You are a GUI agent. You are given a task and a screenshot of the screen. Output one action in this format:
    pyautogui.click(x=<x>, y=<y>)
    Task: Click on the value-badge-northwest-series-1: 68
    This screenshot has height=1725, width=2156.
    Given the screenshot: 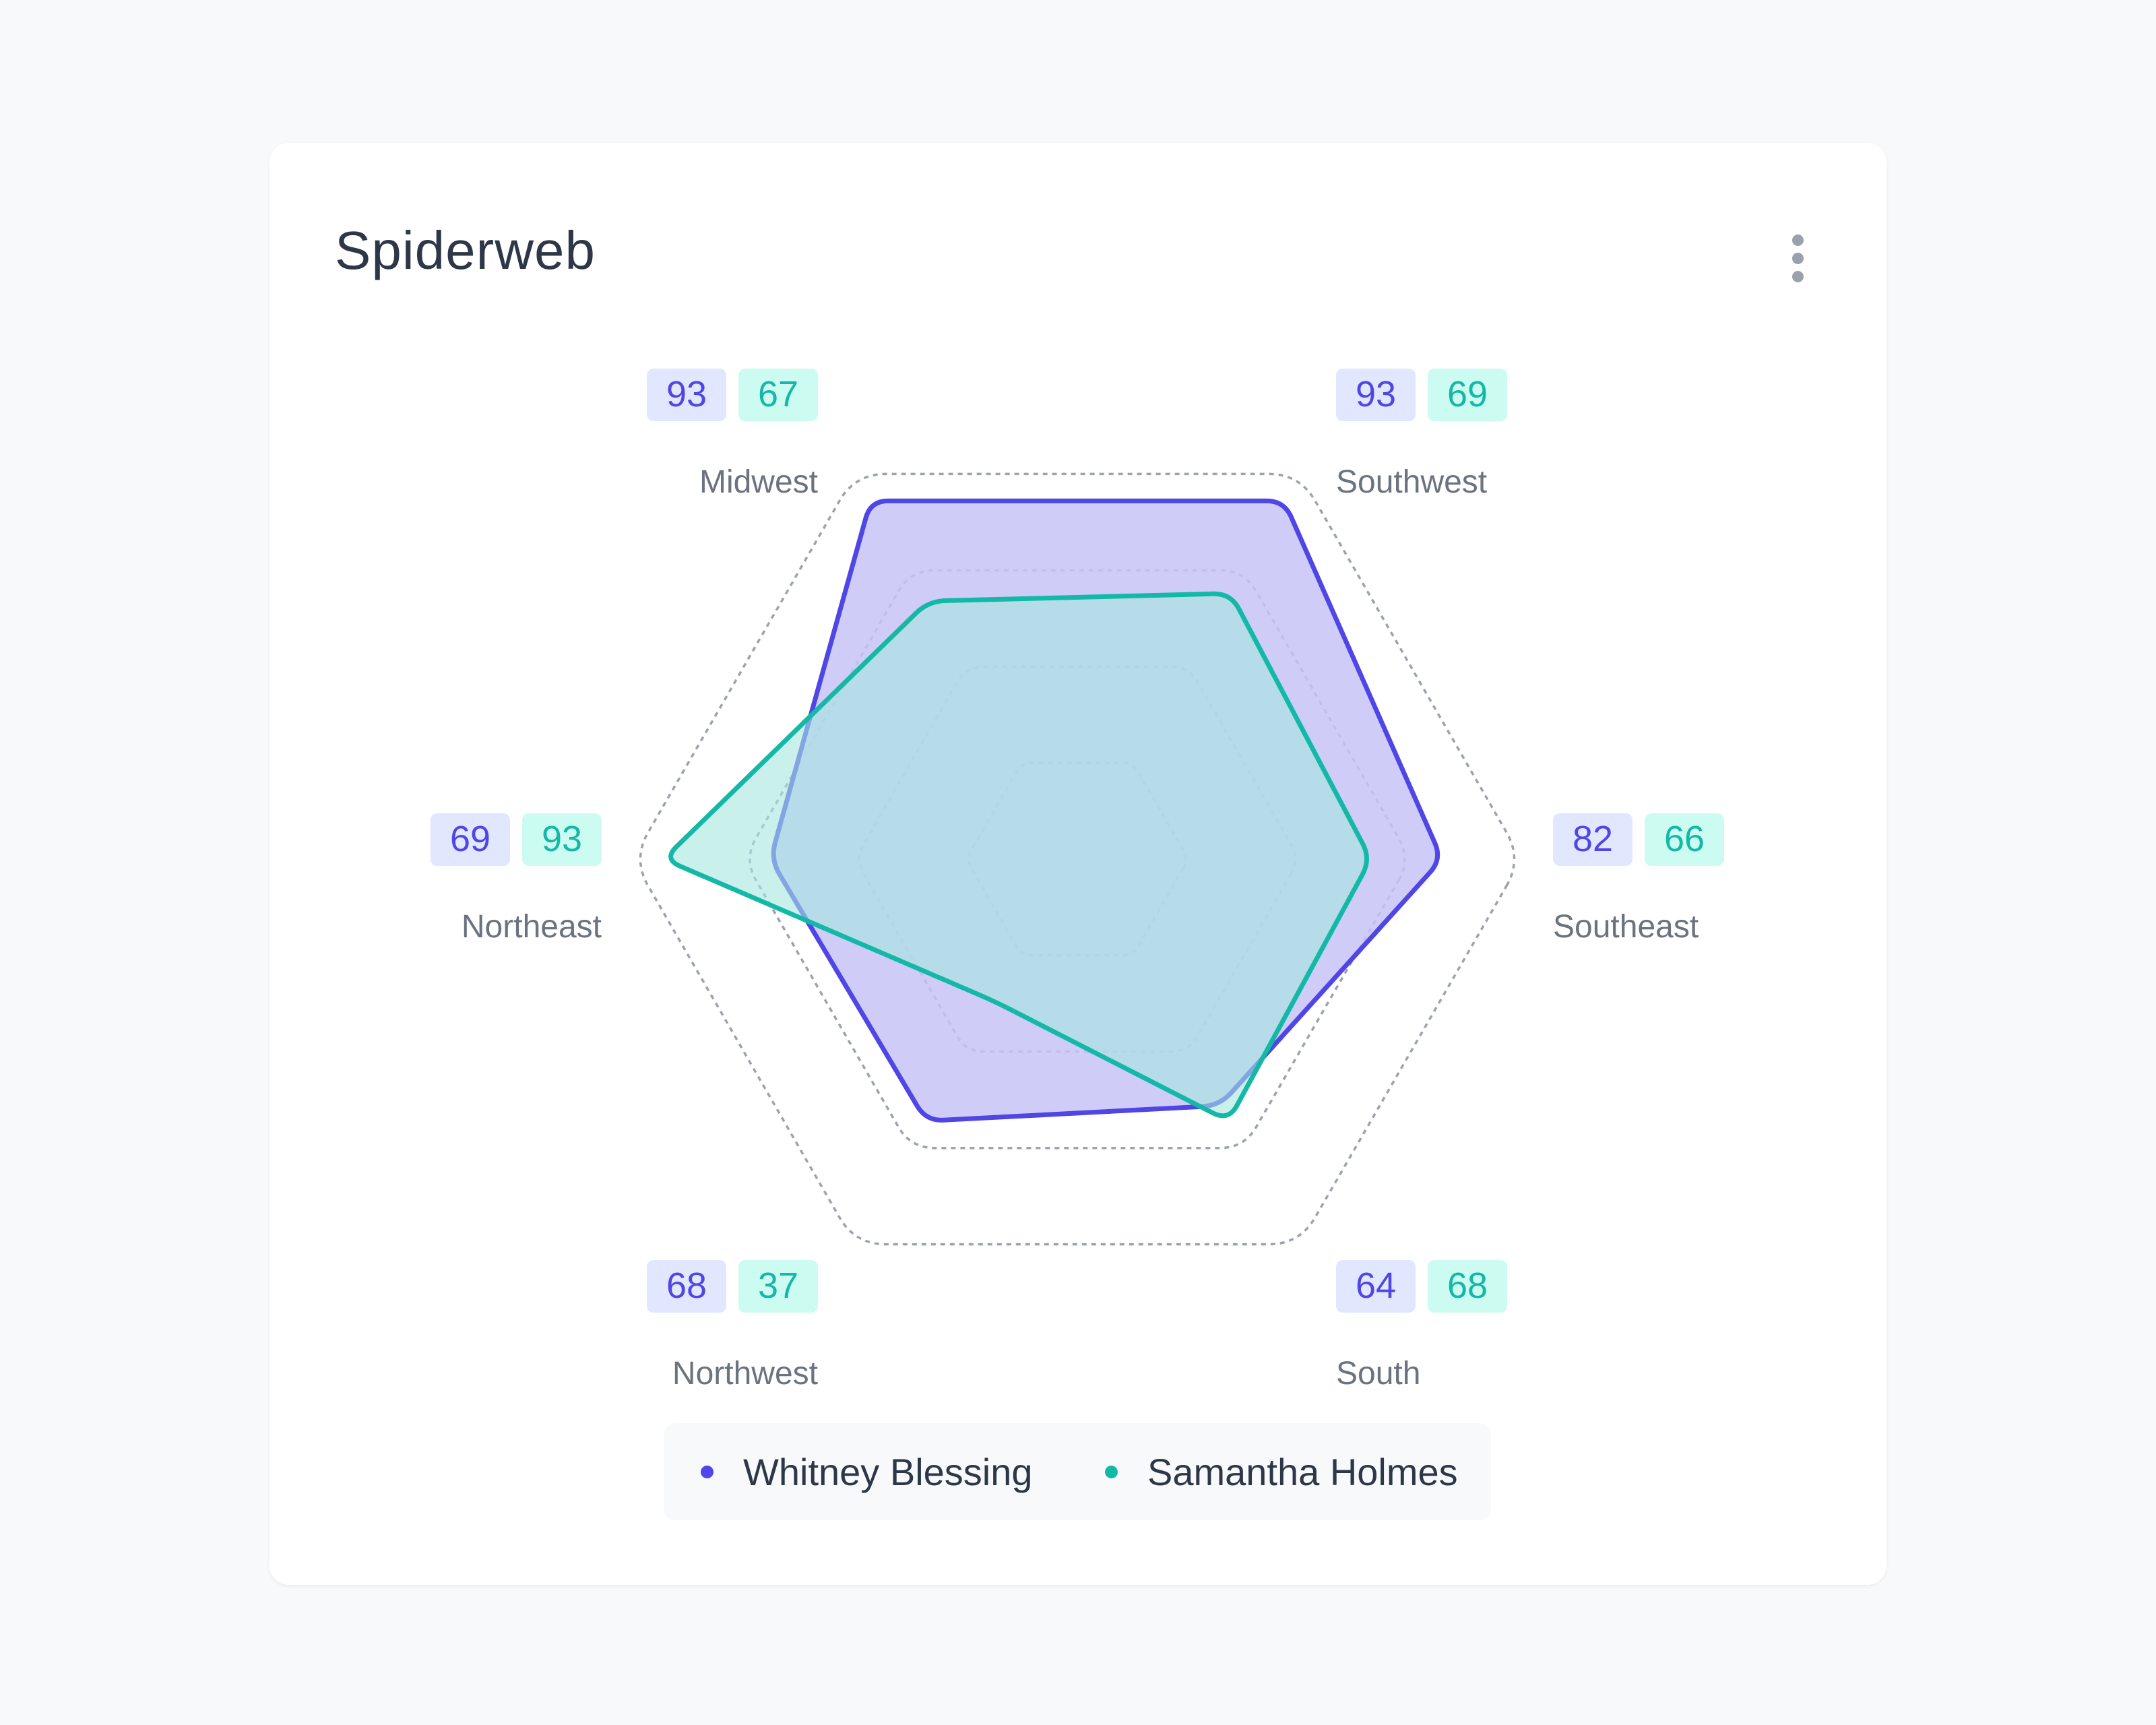 What is the action you would take?
    pyautogui.click(x=686, y=1286)
    